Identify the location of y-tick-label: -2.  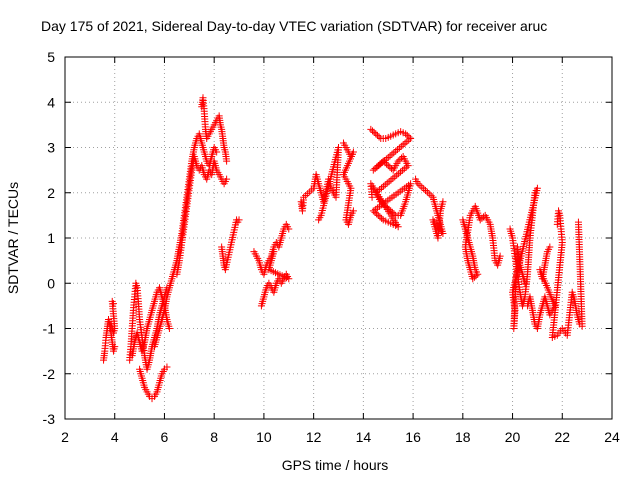
(49, 374).